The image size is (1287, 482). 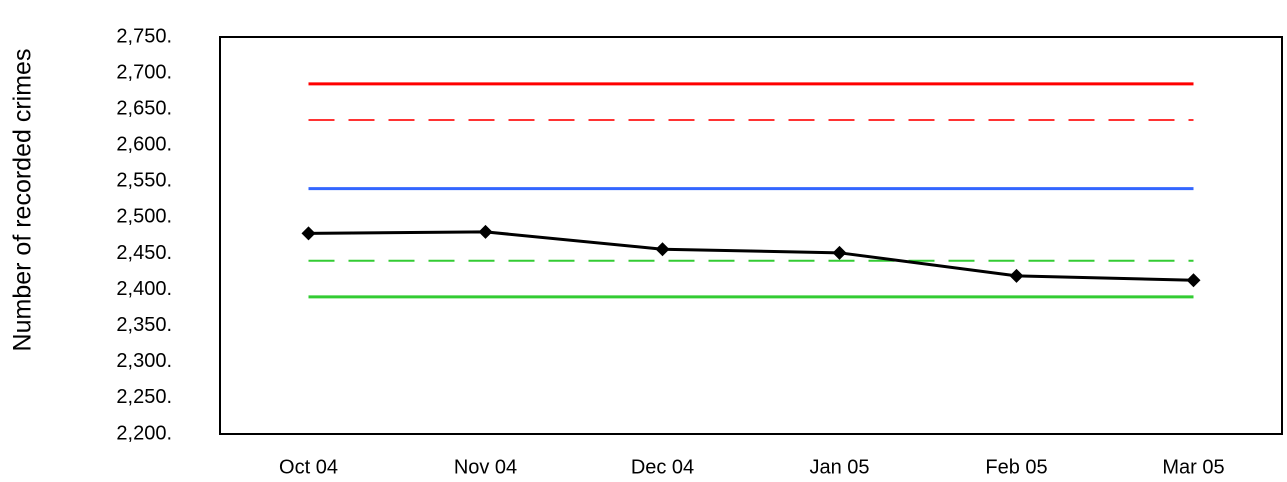 What do you see at coordinates (1016, 467) in the screenshot?
I see `x-tick-label: Feb 05` at bounding box center [1016, 467].